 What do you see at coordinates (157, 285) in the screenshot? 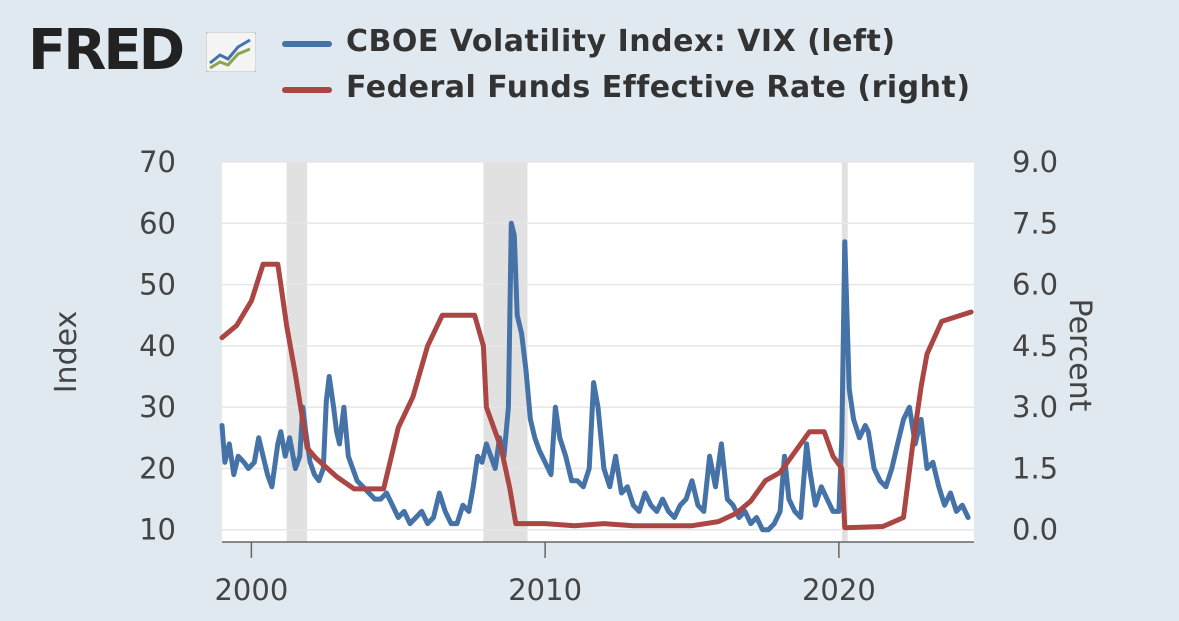
I see `y-left-tick-label: 50` at bounding box center [157, 285].